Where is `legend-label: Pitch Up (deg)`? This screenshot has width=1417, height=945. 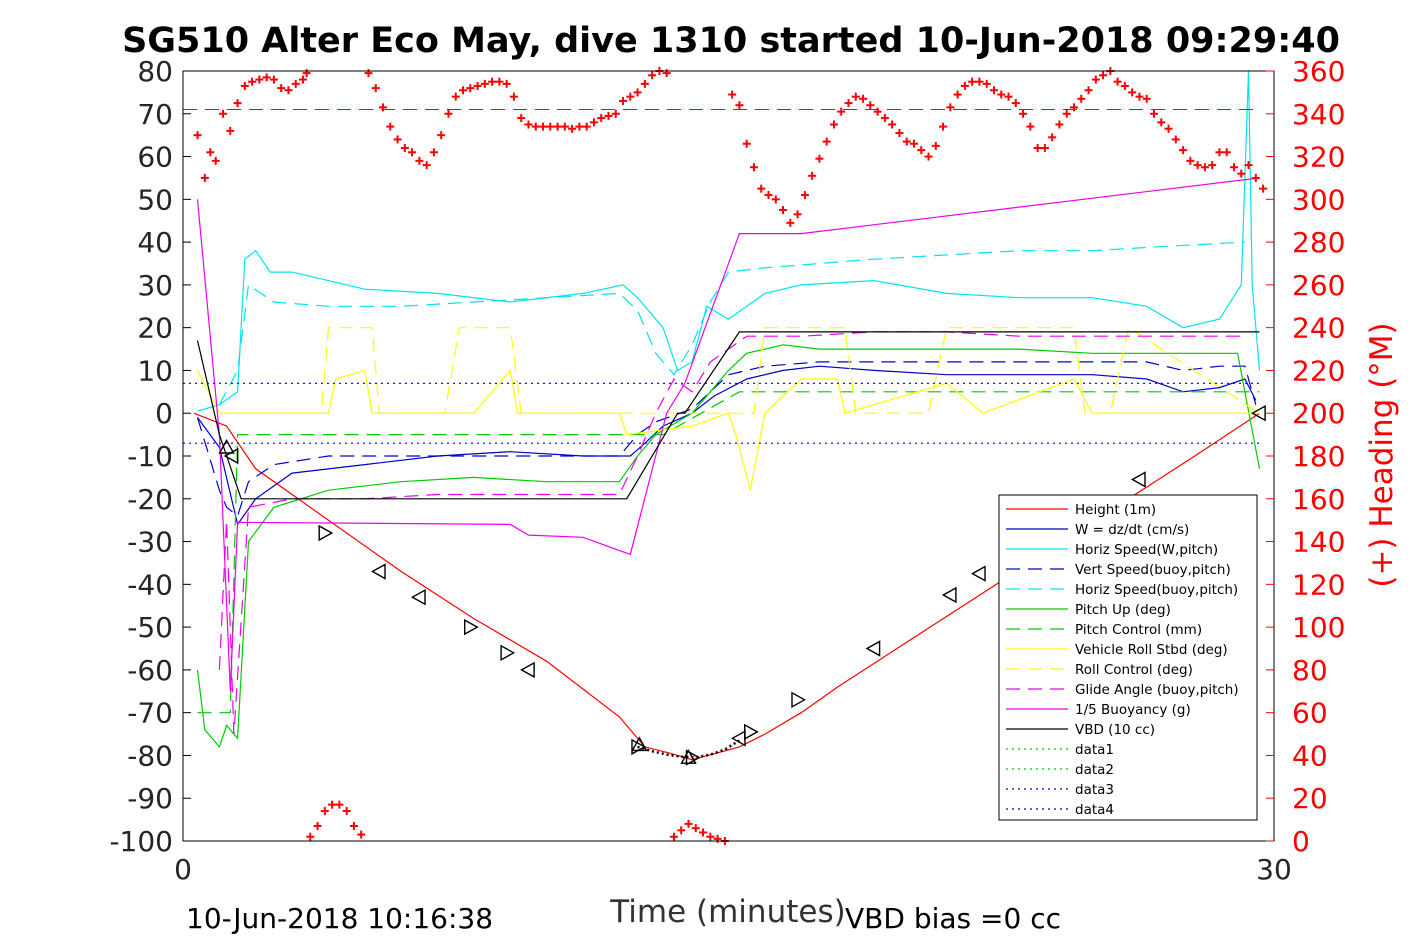 legend-label: Pitch Up (deg) is located at coordinates (1123, 610).